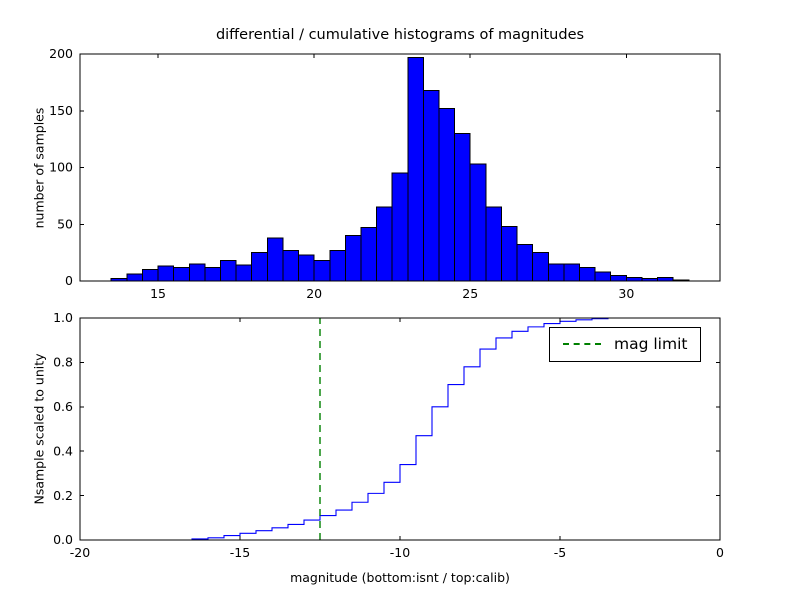  What do you see at coordinates (63, 362) in the screenshot?
I see `svg-text: 0.8` at bounding box center [63, 362].